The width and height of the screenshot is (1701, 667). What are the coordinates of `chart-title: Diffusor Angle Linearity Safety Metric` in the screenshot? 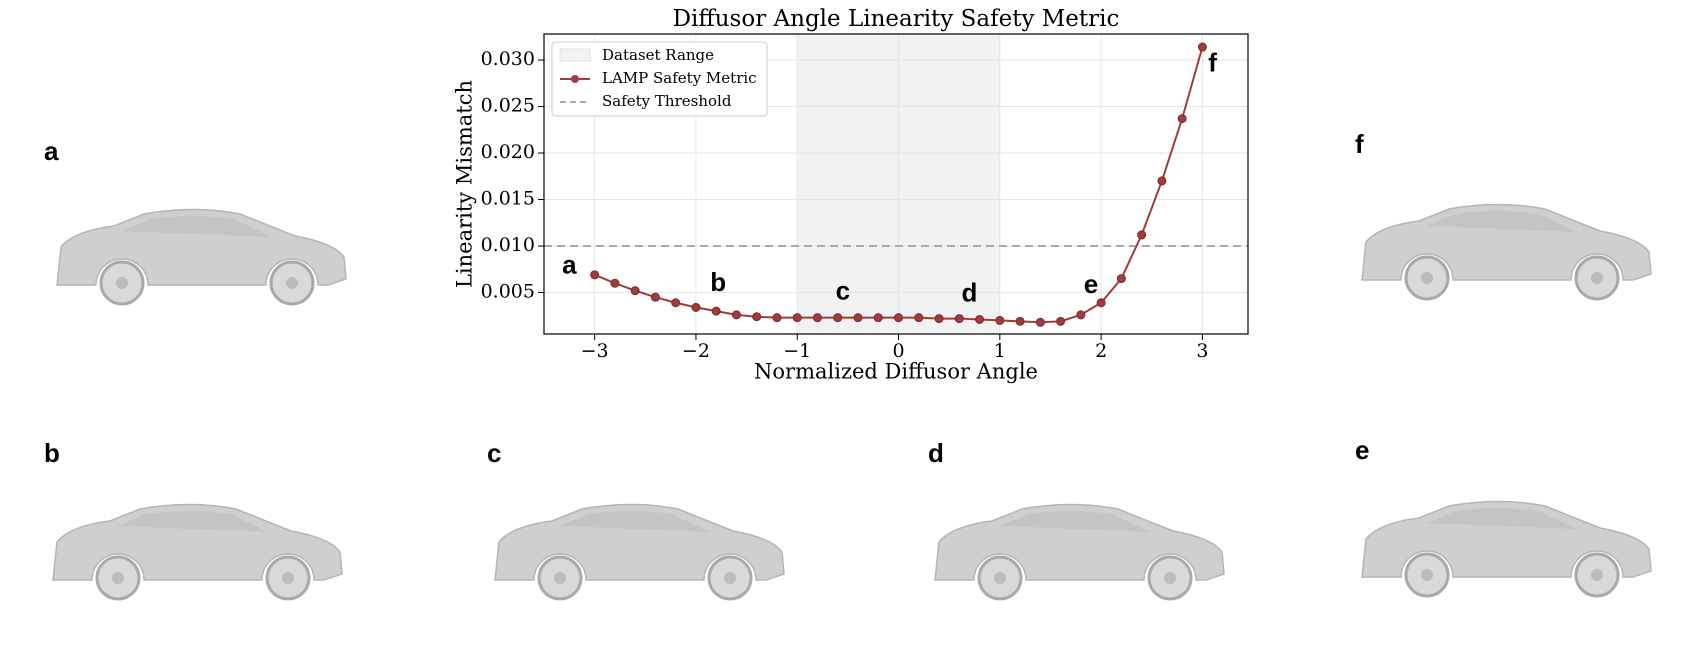 It's located at (896, 19).